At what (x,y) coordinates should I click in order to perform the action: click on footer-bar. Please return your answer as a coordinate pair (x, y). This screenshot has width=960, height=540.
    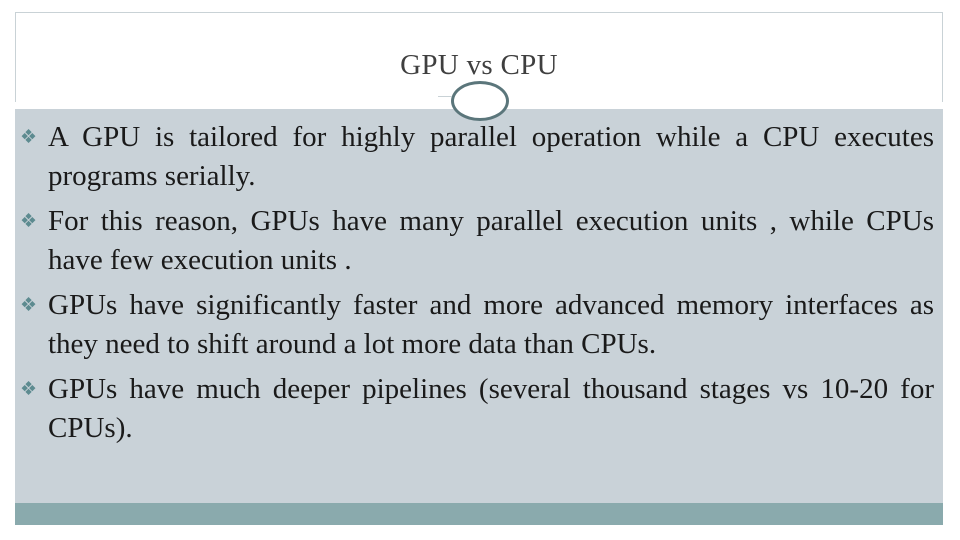
    Looking at the image, I should click on (479, 514).